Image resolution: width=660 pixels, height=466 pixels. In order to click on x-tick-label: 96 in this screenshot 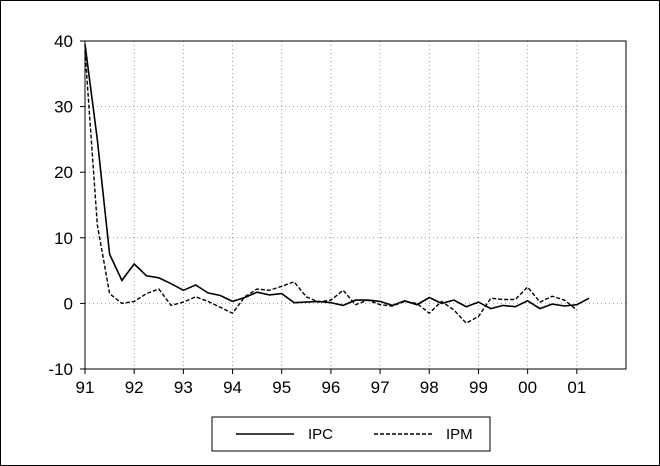, I will do `click(330, 387)`.